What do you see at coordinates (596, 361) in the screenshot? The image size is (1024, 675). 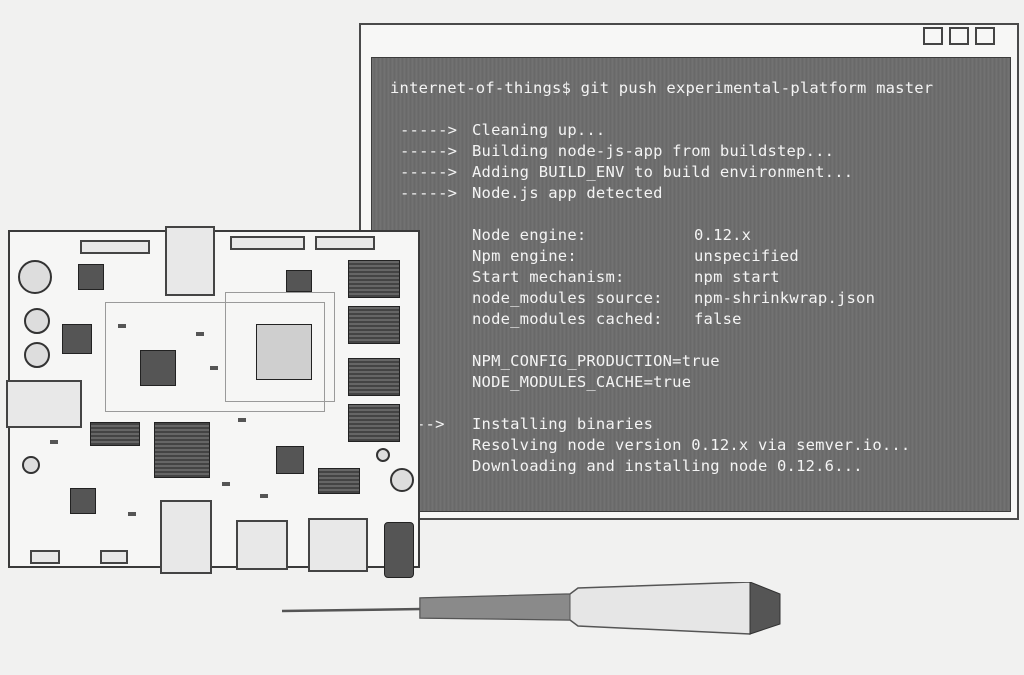 I see `env-text: NPM_CONFIG_PRODUCTION=true` at bounding box center [596, 361].